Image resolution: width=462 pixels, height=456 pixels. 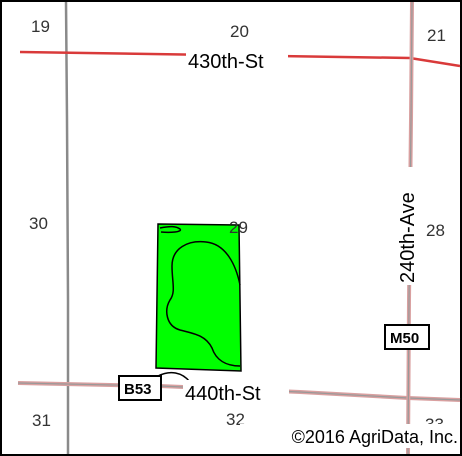 What do you see at coordinates (239, 31) in the screenshot?
I see `section-number-20: 20` at bounding box center [239, 31].